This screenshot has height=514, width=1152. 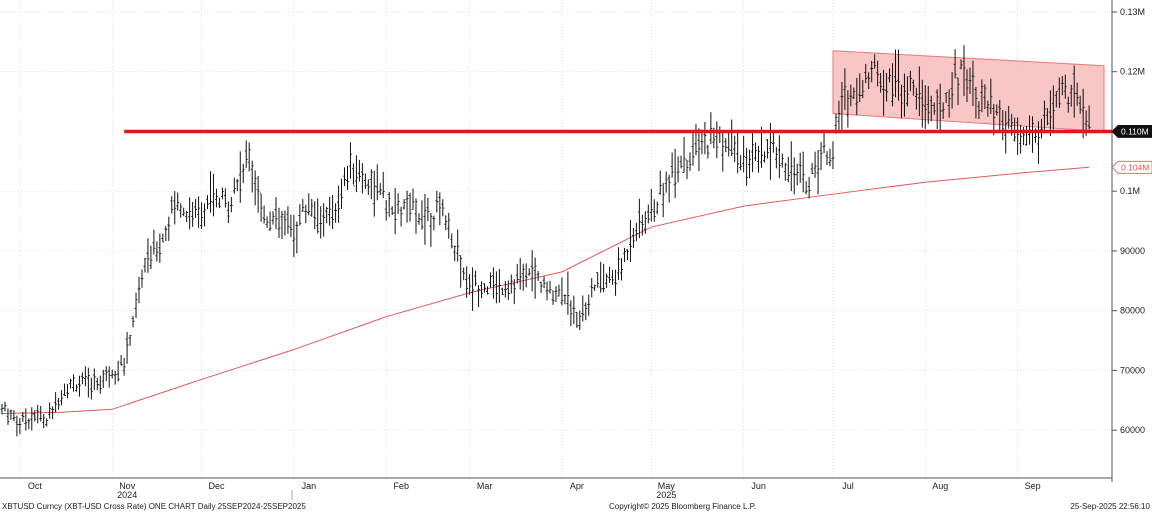 I want to click on y-tick-label: 80000, so click(x=1132, y=311).